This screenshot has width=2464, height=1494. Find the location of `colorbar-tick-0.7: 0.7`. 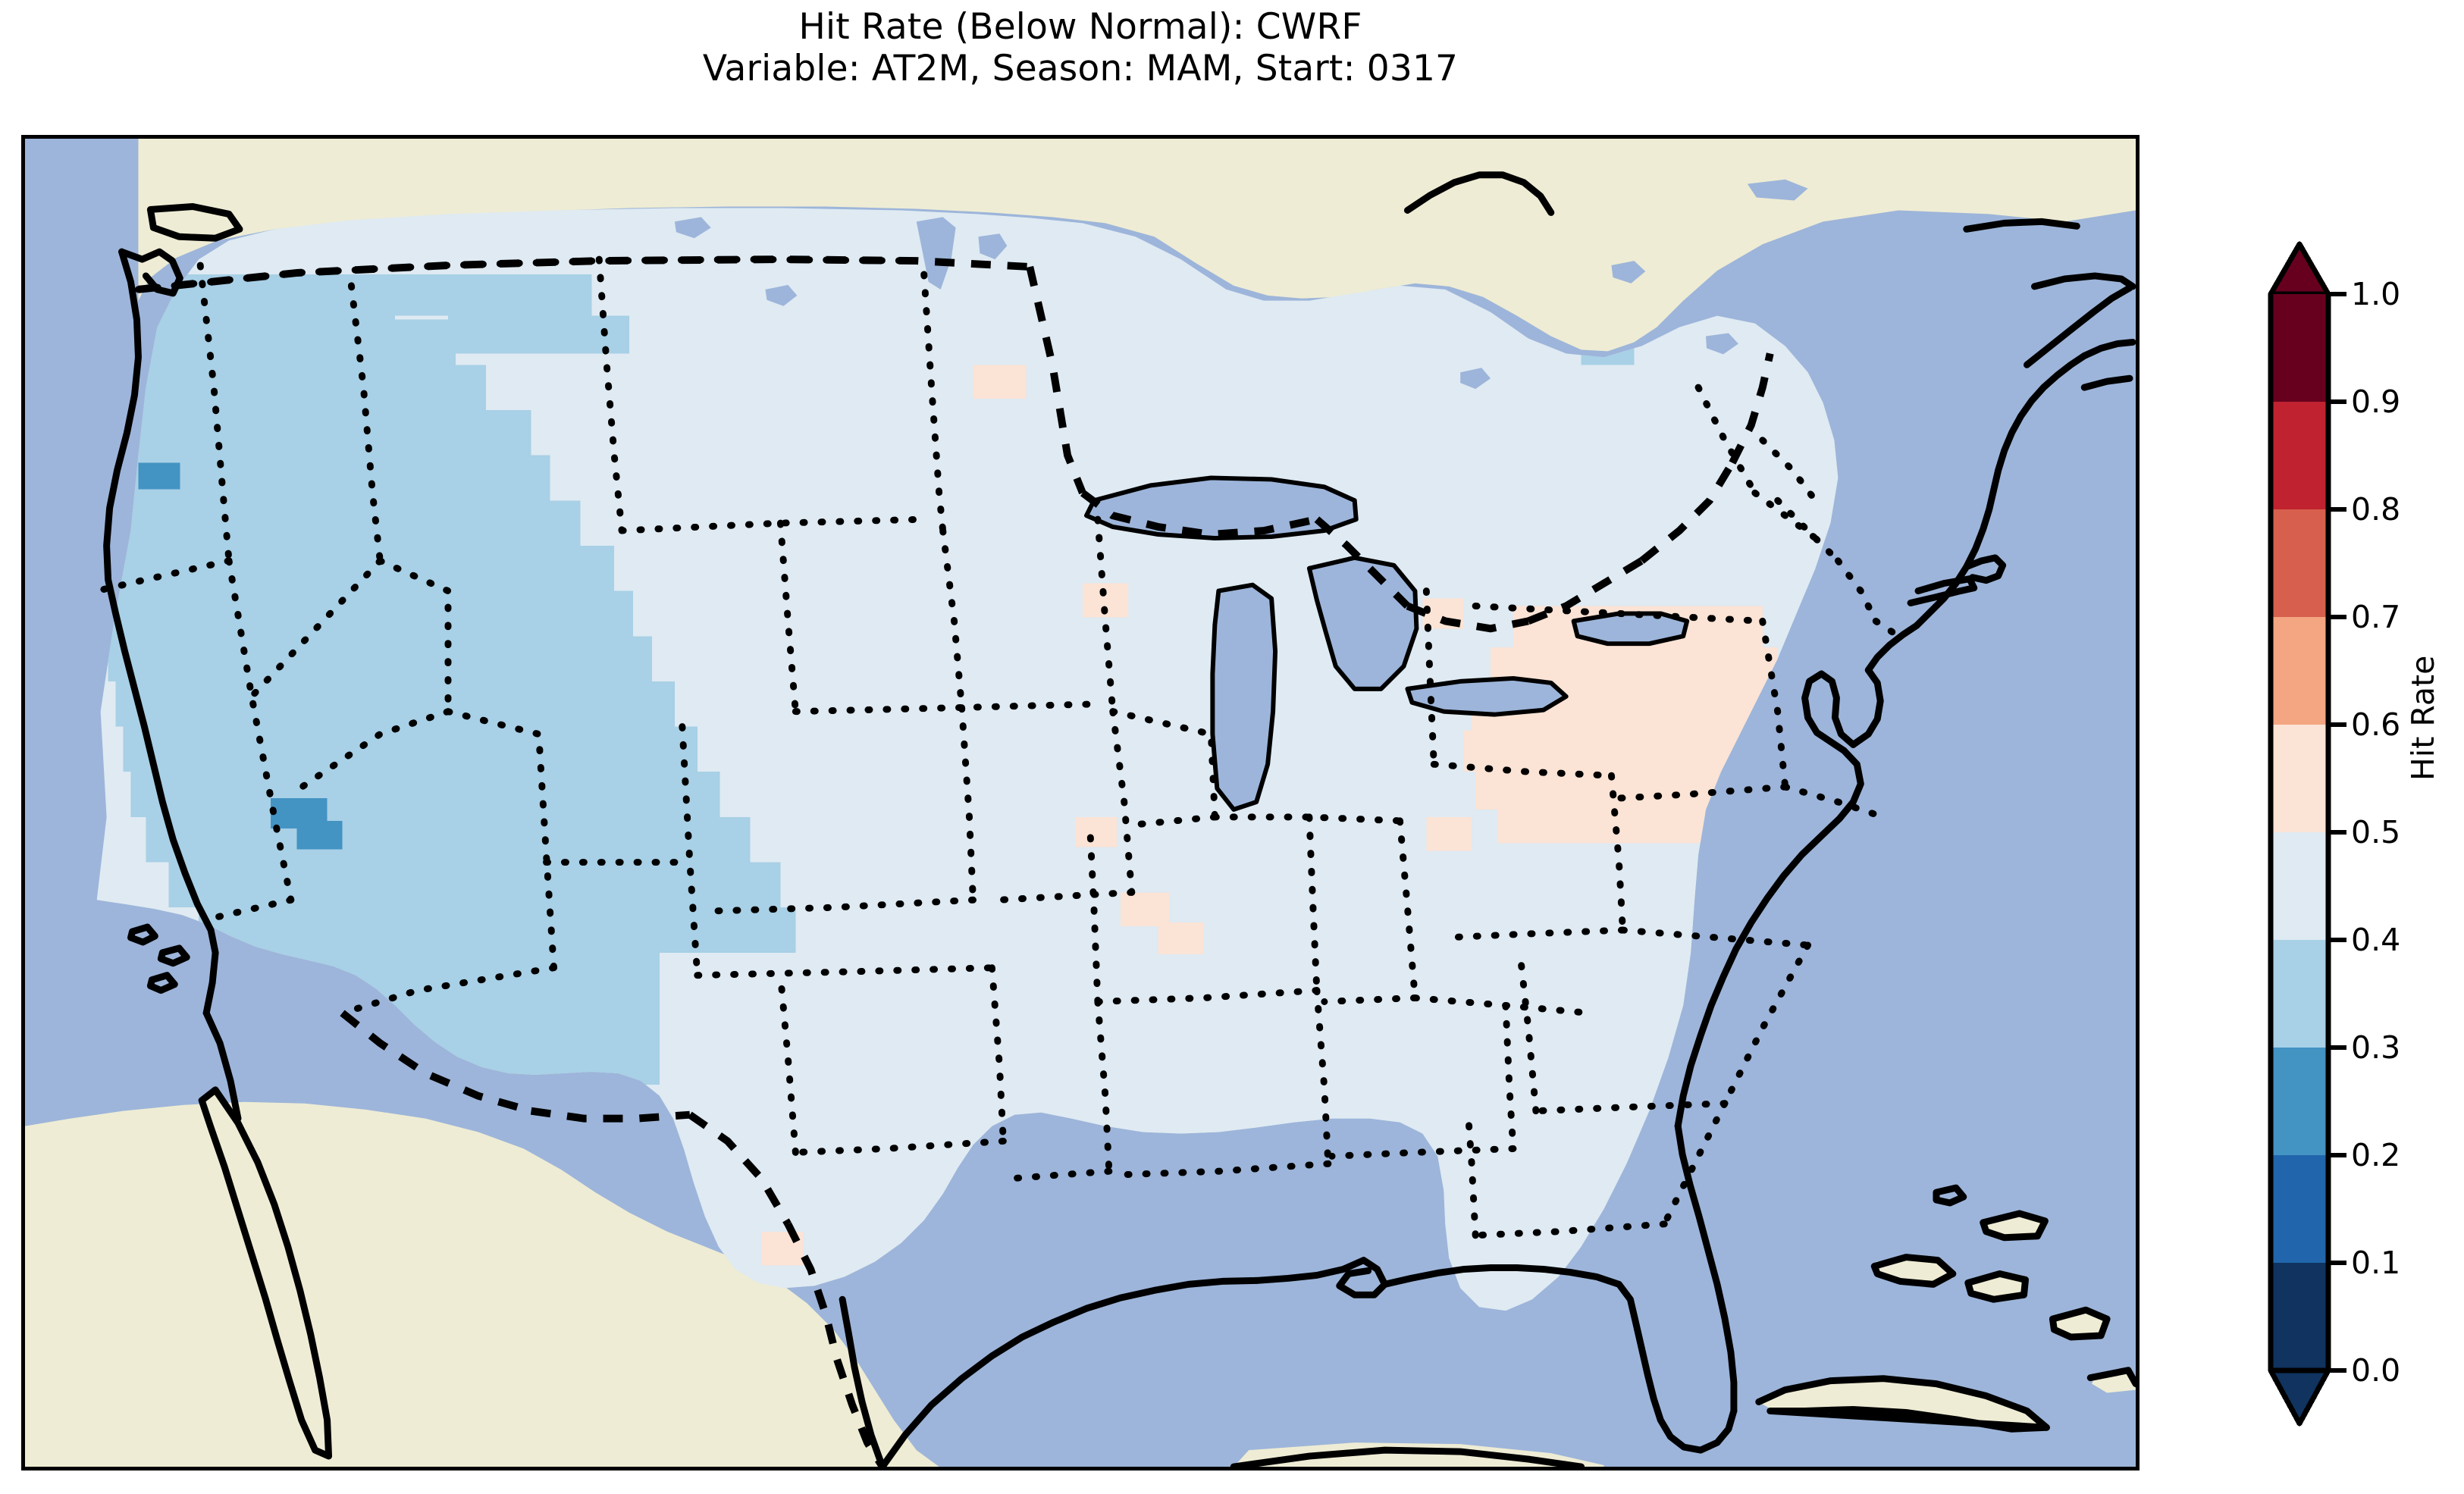

colorbar-tick-0.7: 0.7 is located at coordinates (2376, 617).